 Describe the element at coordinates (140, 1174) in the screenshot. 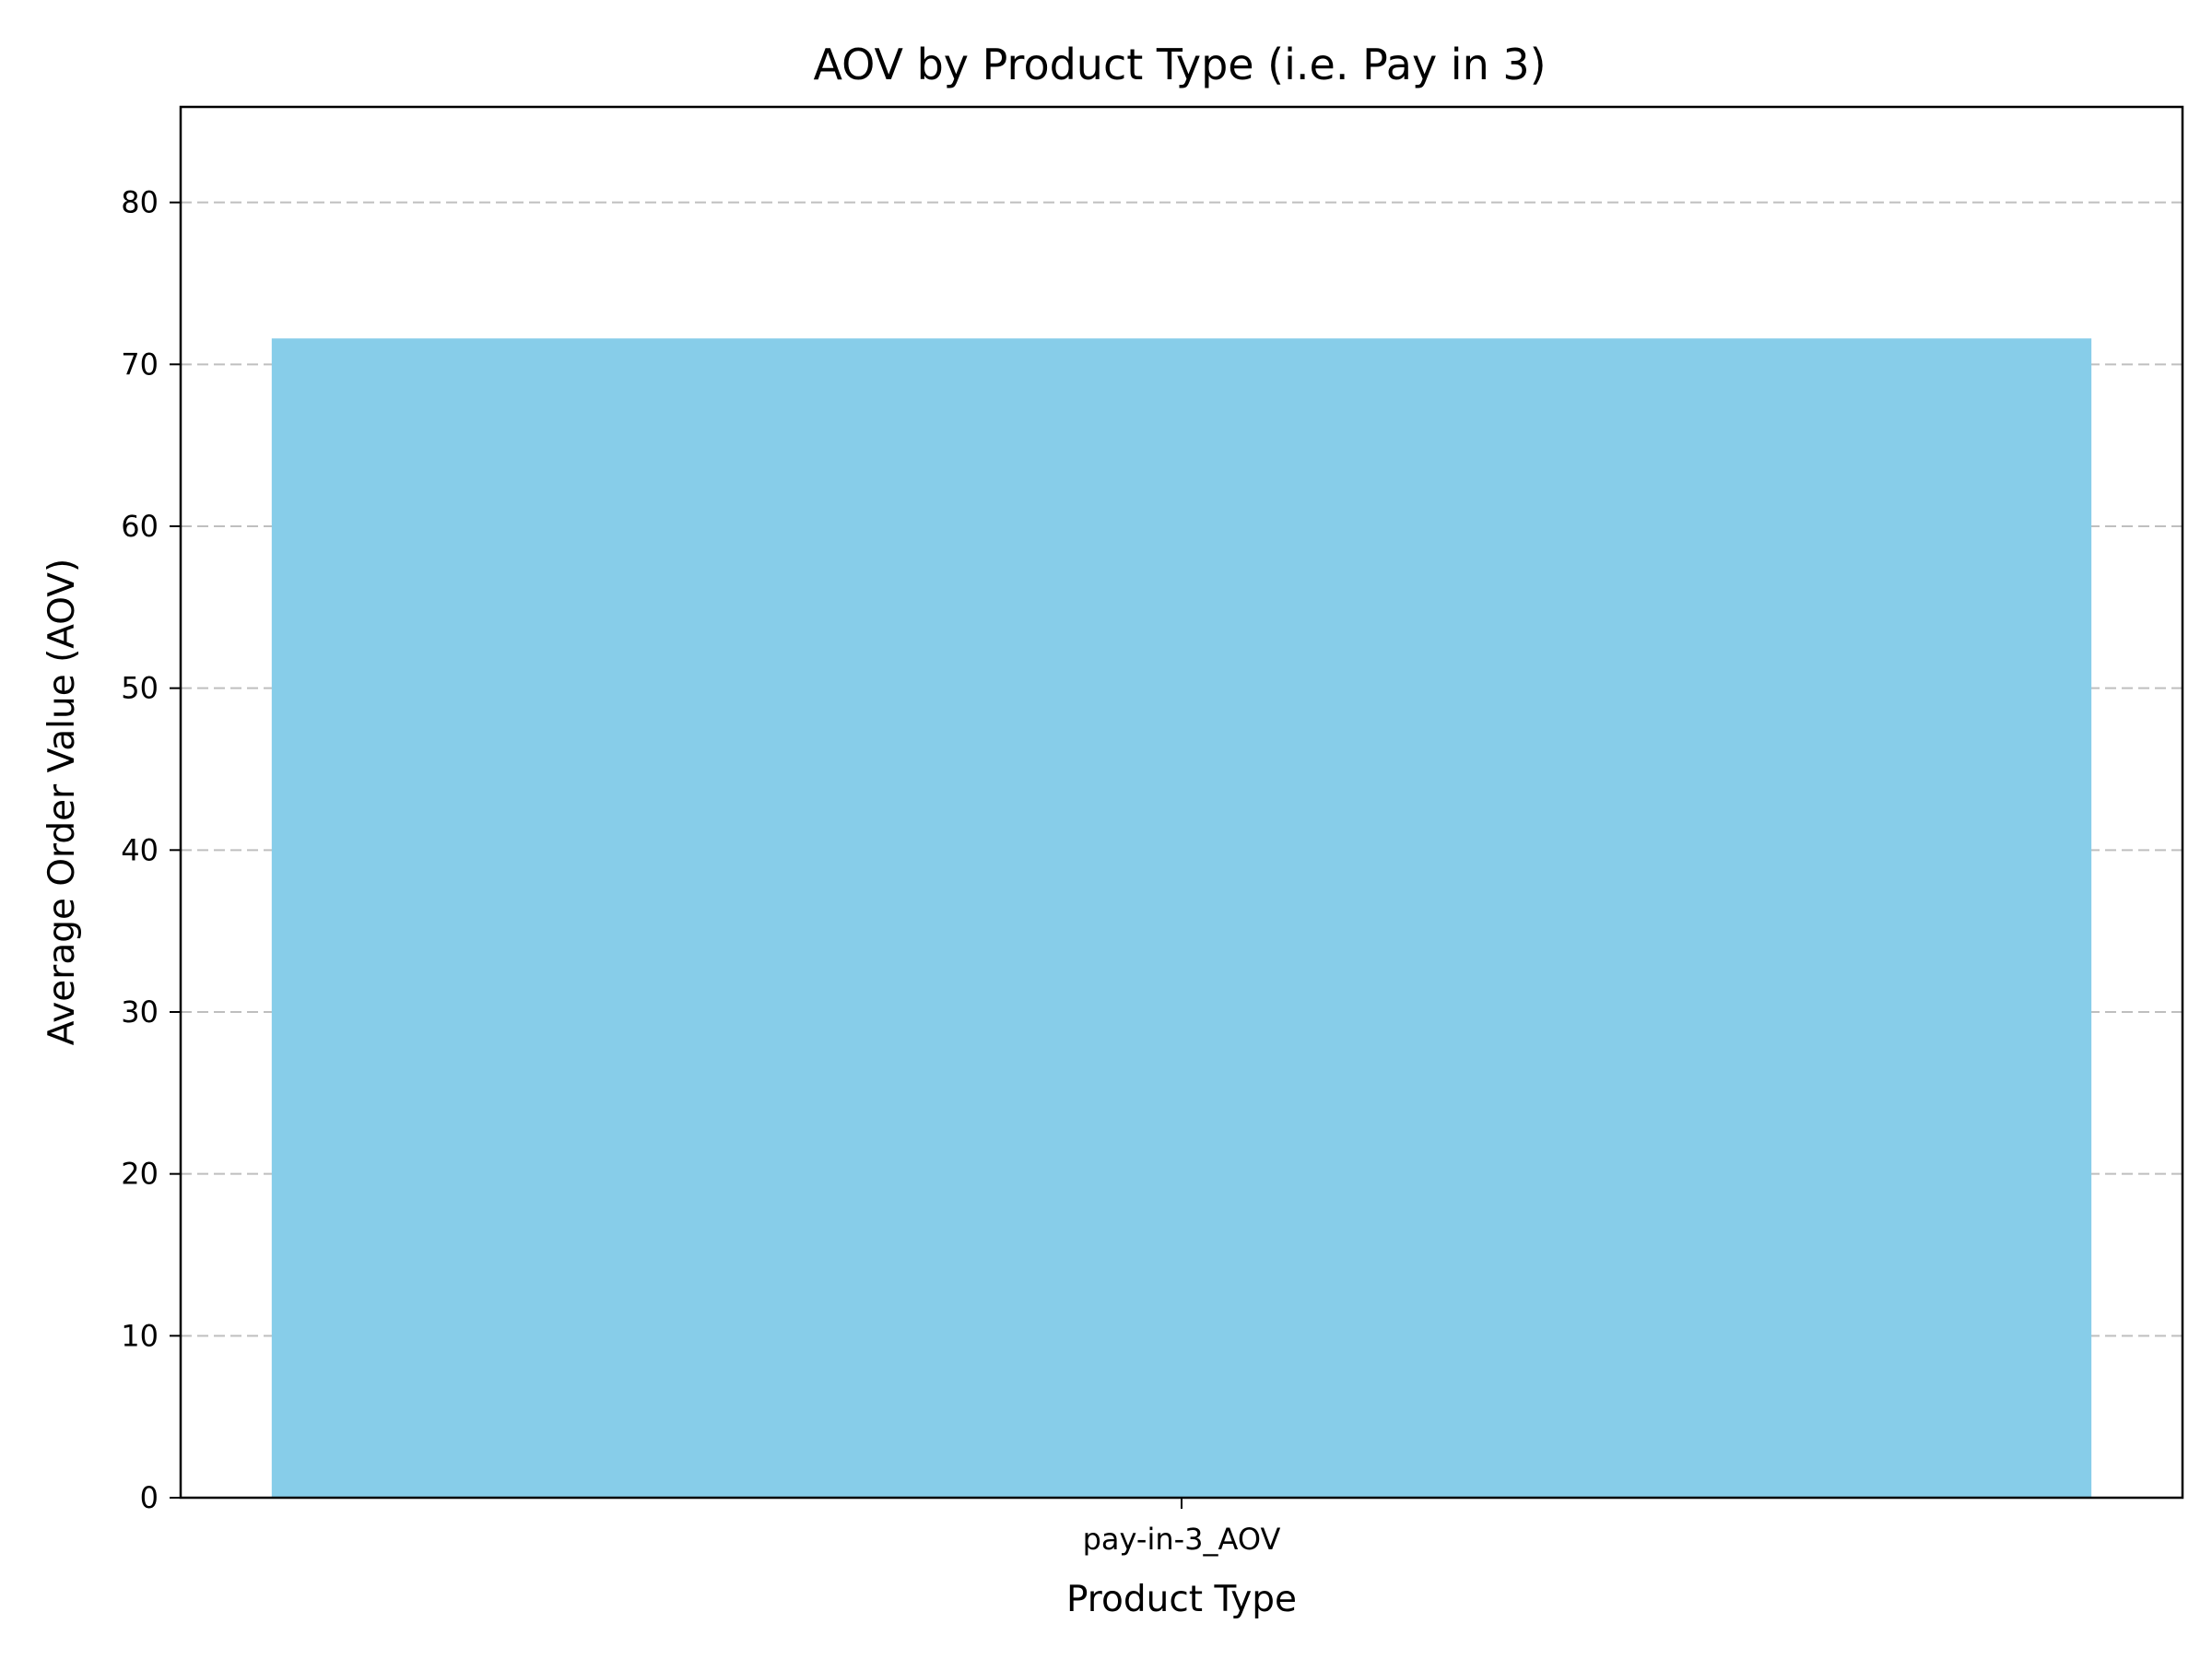

I see `y-tick-label: 20` at that location.